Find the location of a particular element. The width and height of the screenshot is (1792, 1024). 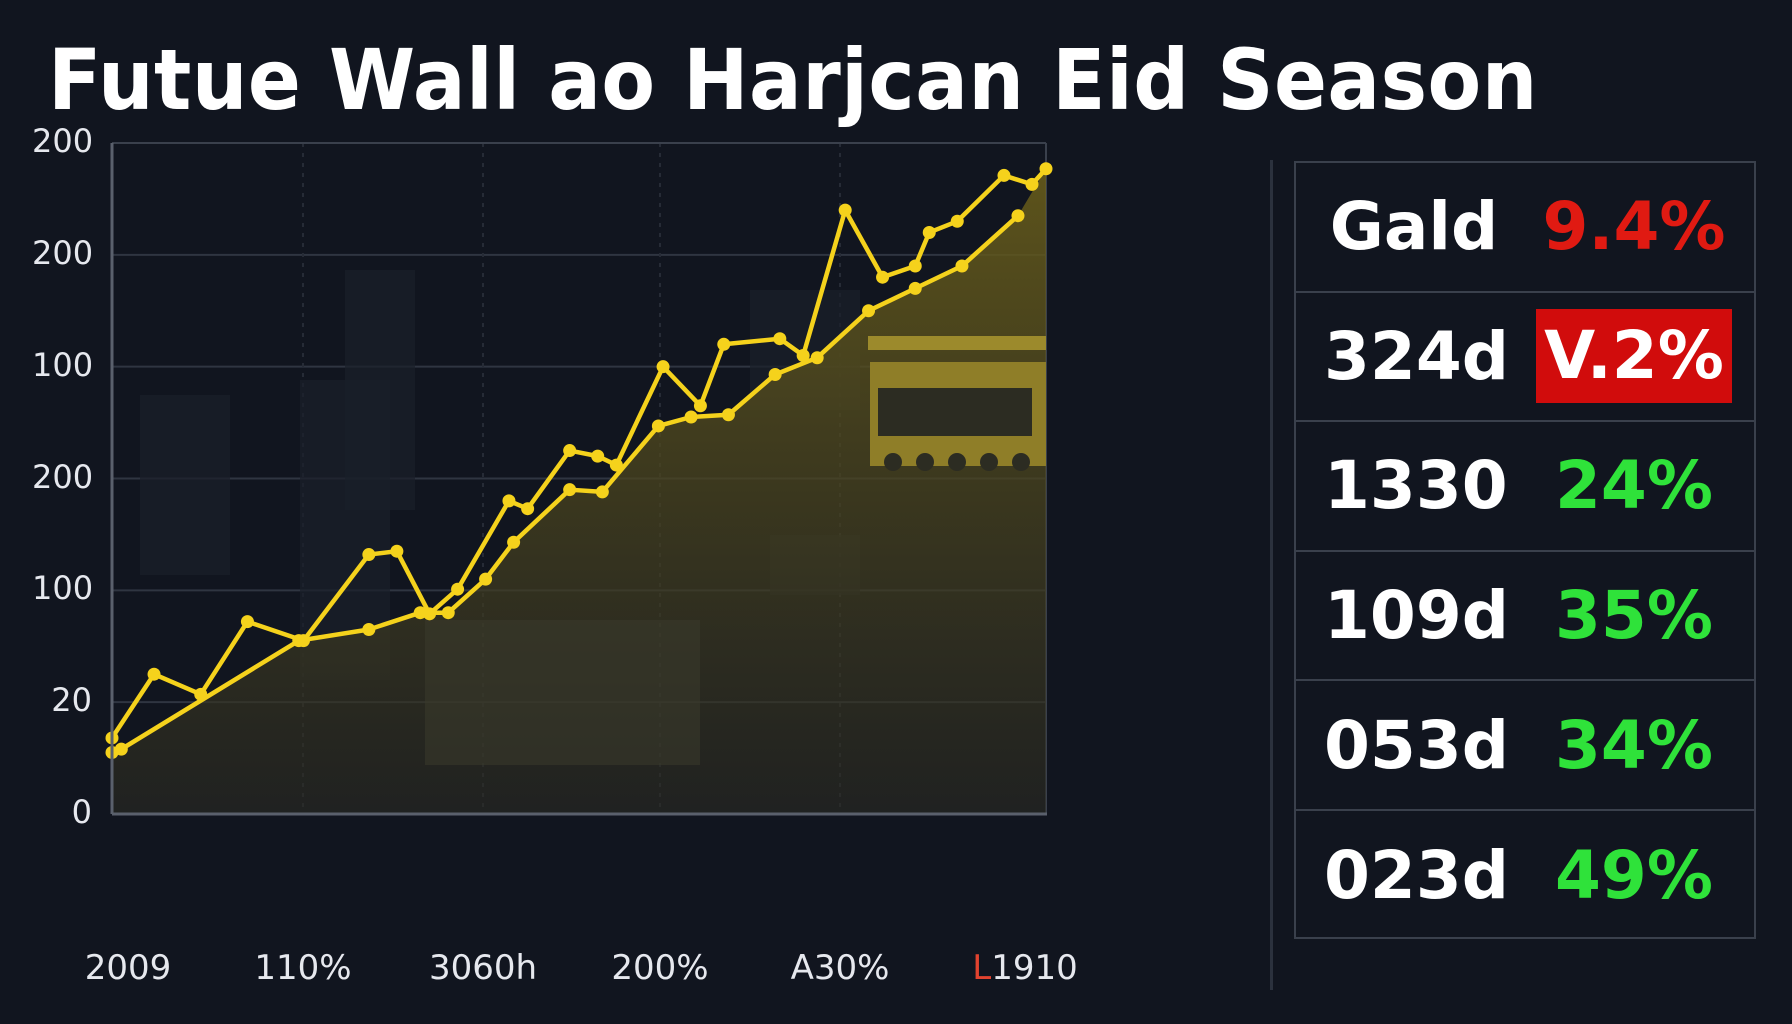

x-tick-label: 2009 is located at coordinates (128, 968).